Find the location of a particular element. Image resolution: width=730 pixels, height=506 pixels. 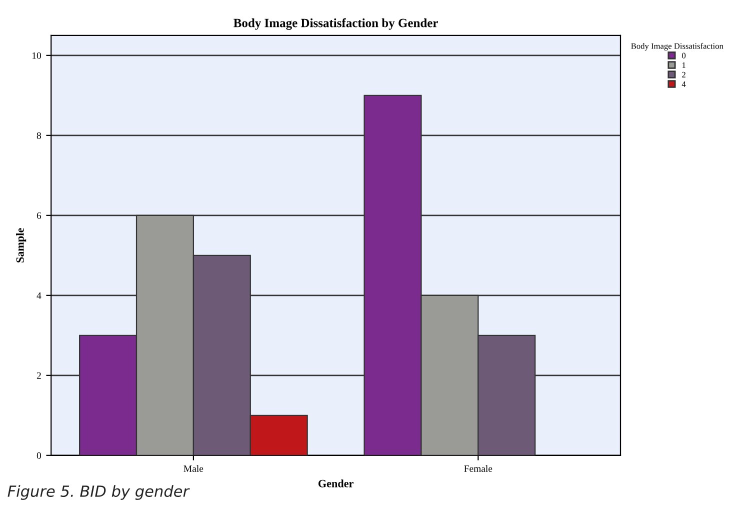

y-tick-label: 4 is located at coordinates (39, 295).